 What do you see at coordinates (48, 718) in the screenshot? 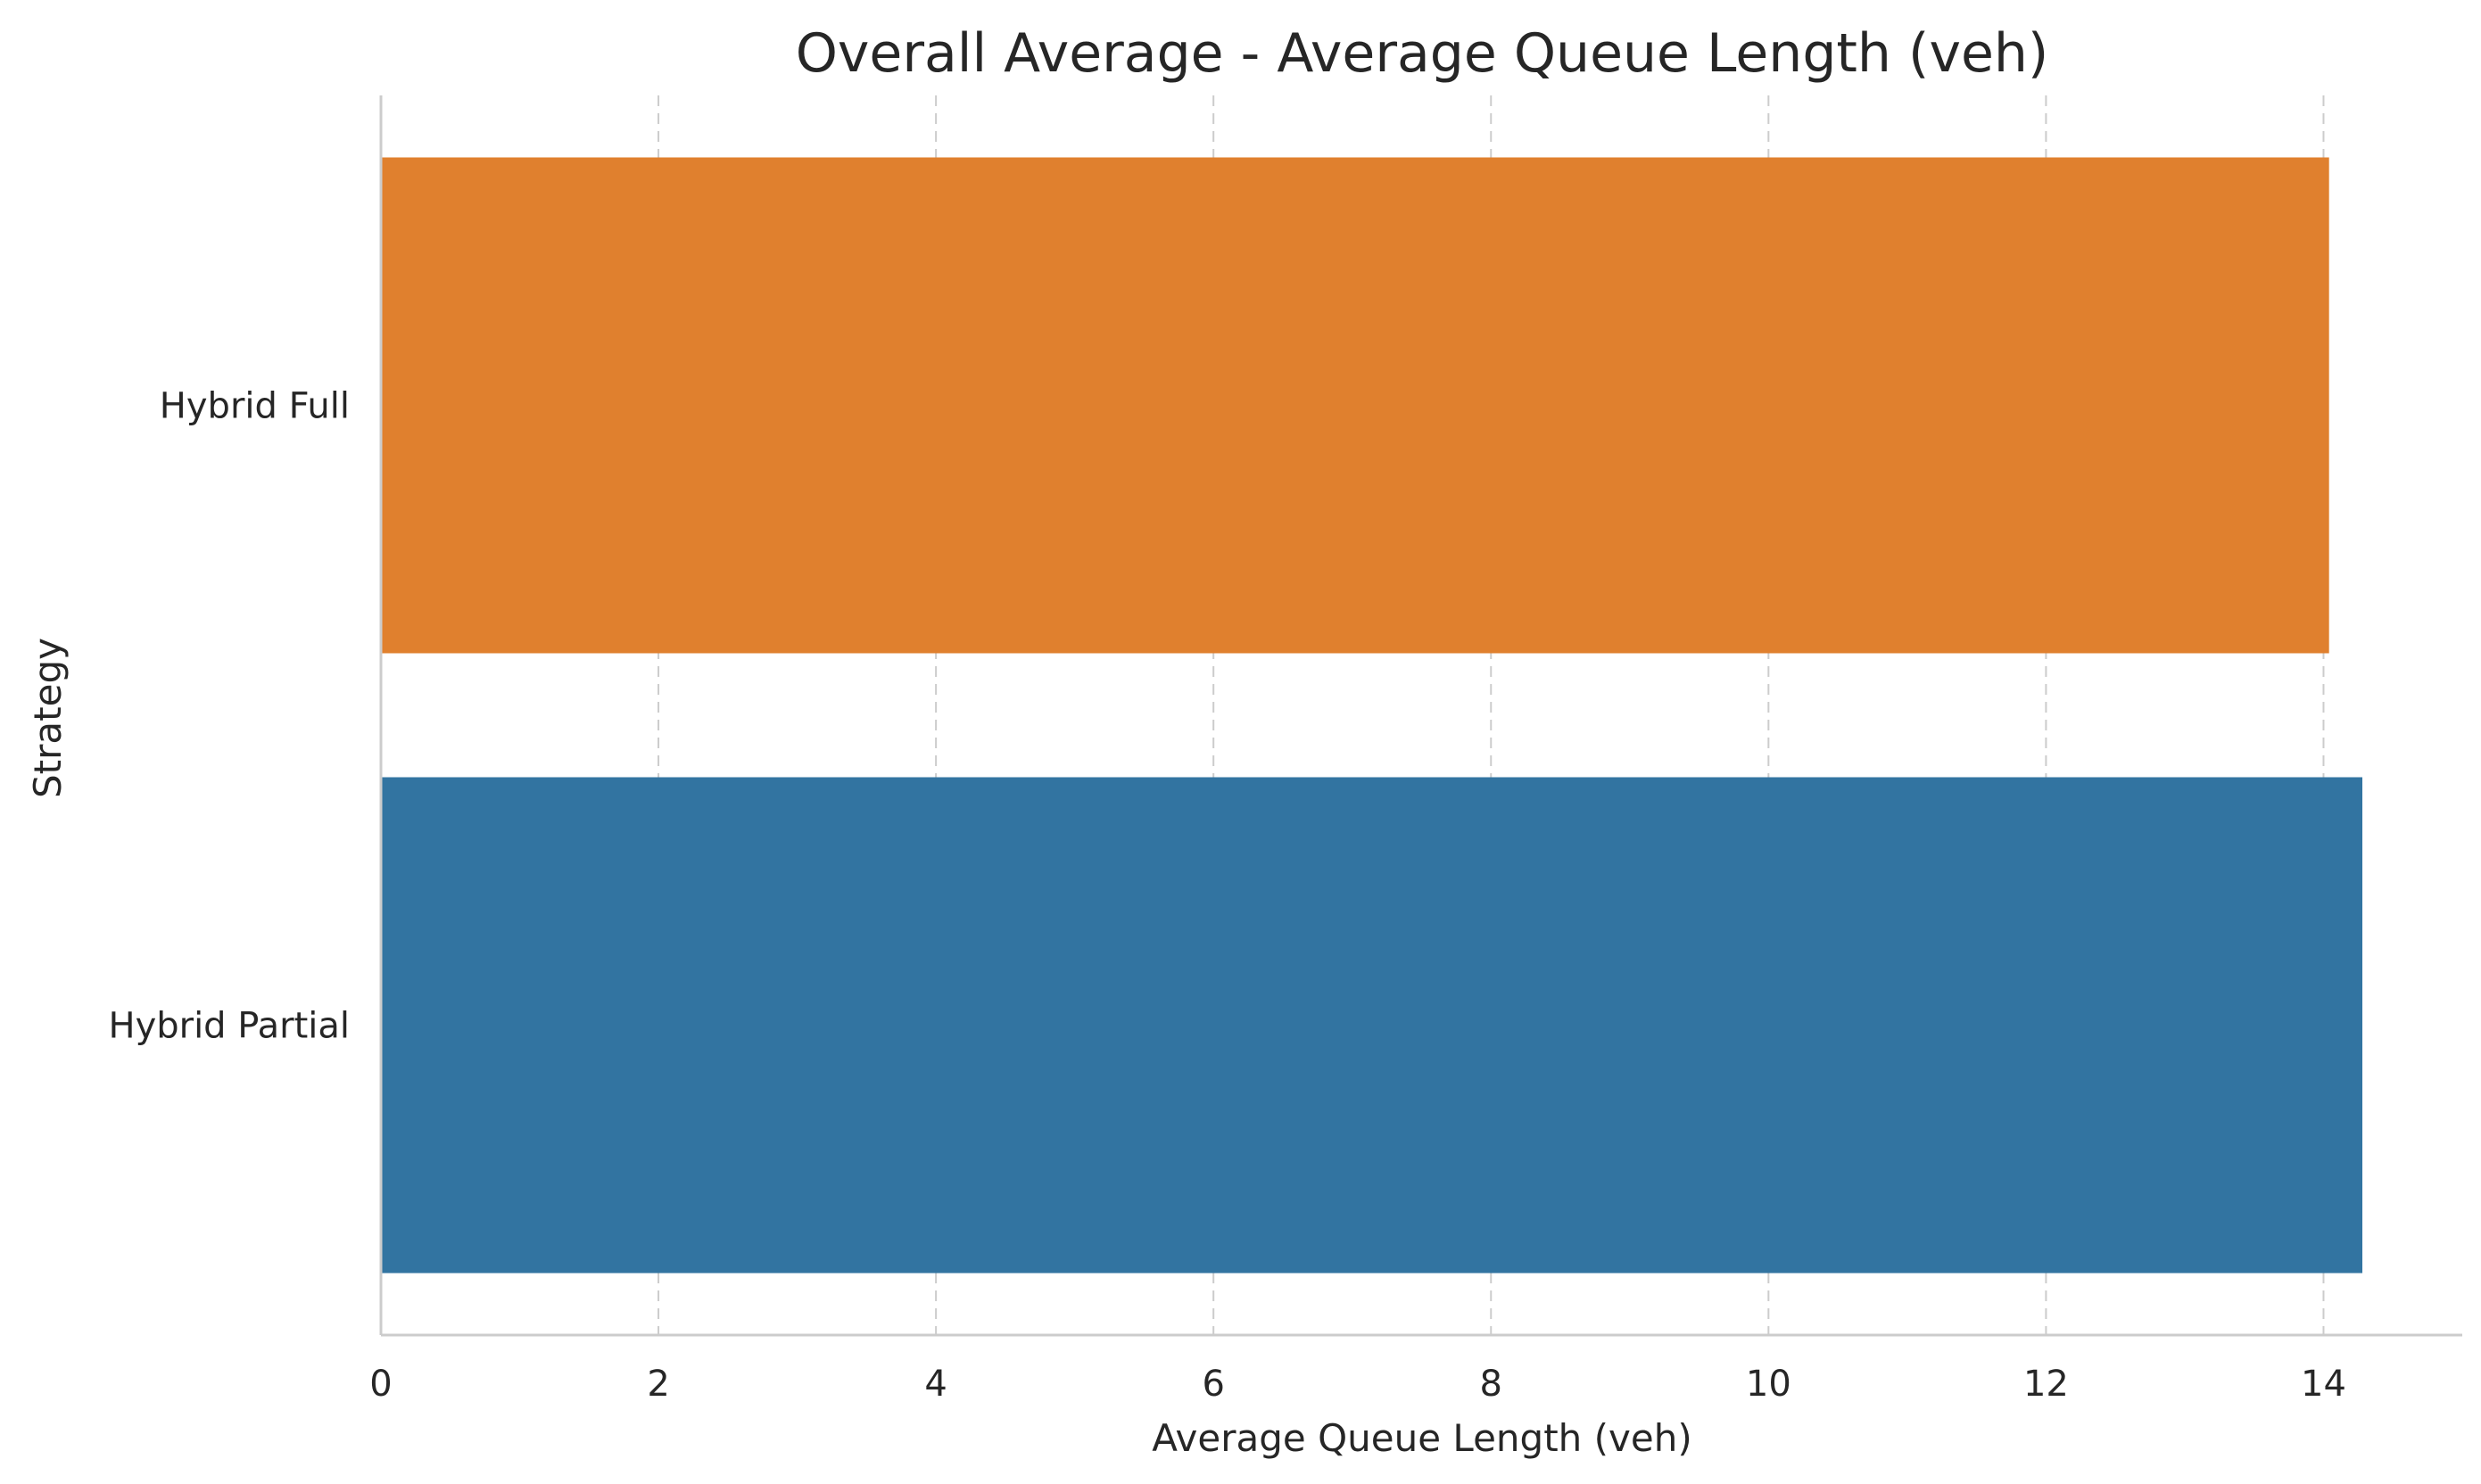
I see `y-axis-label: Strategy` at bounding box center [48, 718].